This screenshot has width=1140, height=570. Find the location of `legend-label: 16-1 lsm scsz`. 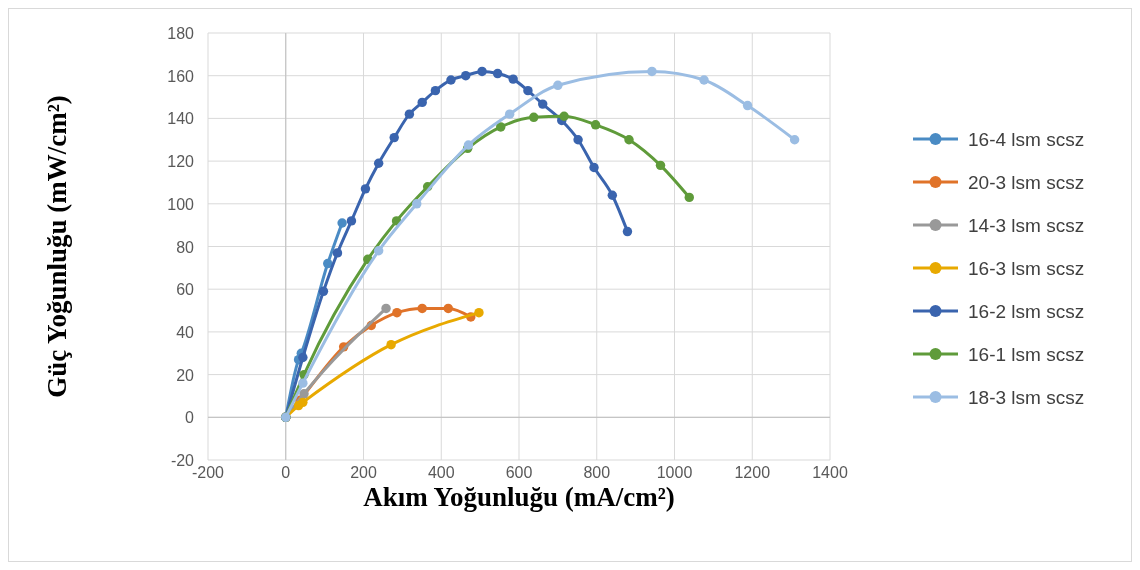

legend-label: 16-1 lsm scsz is located at coordinates (1026, 354).